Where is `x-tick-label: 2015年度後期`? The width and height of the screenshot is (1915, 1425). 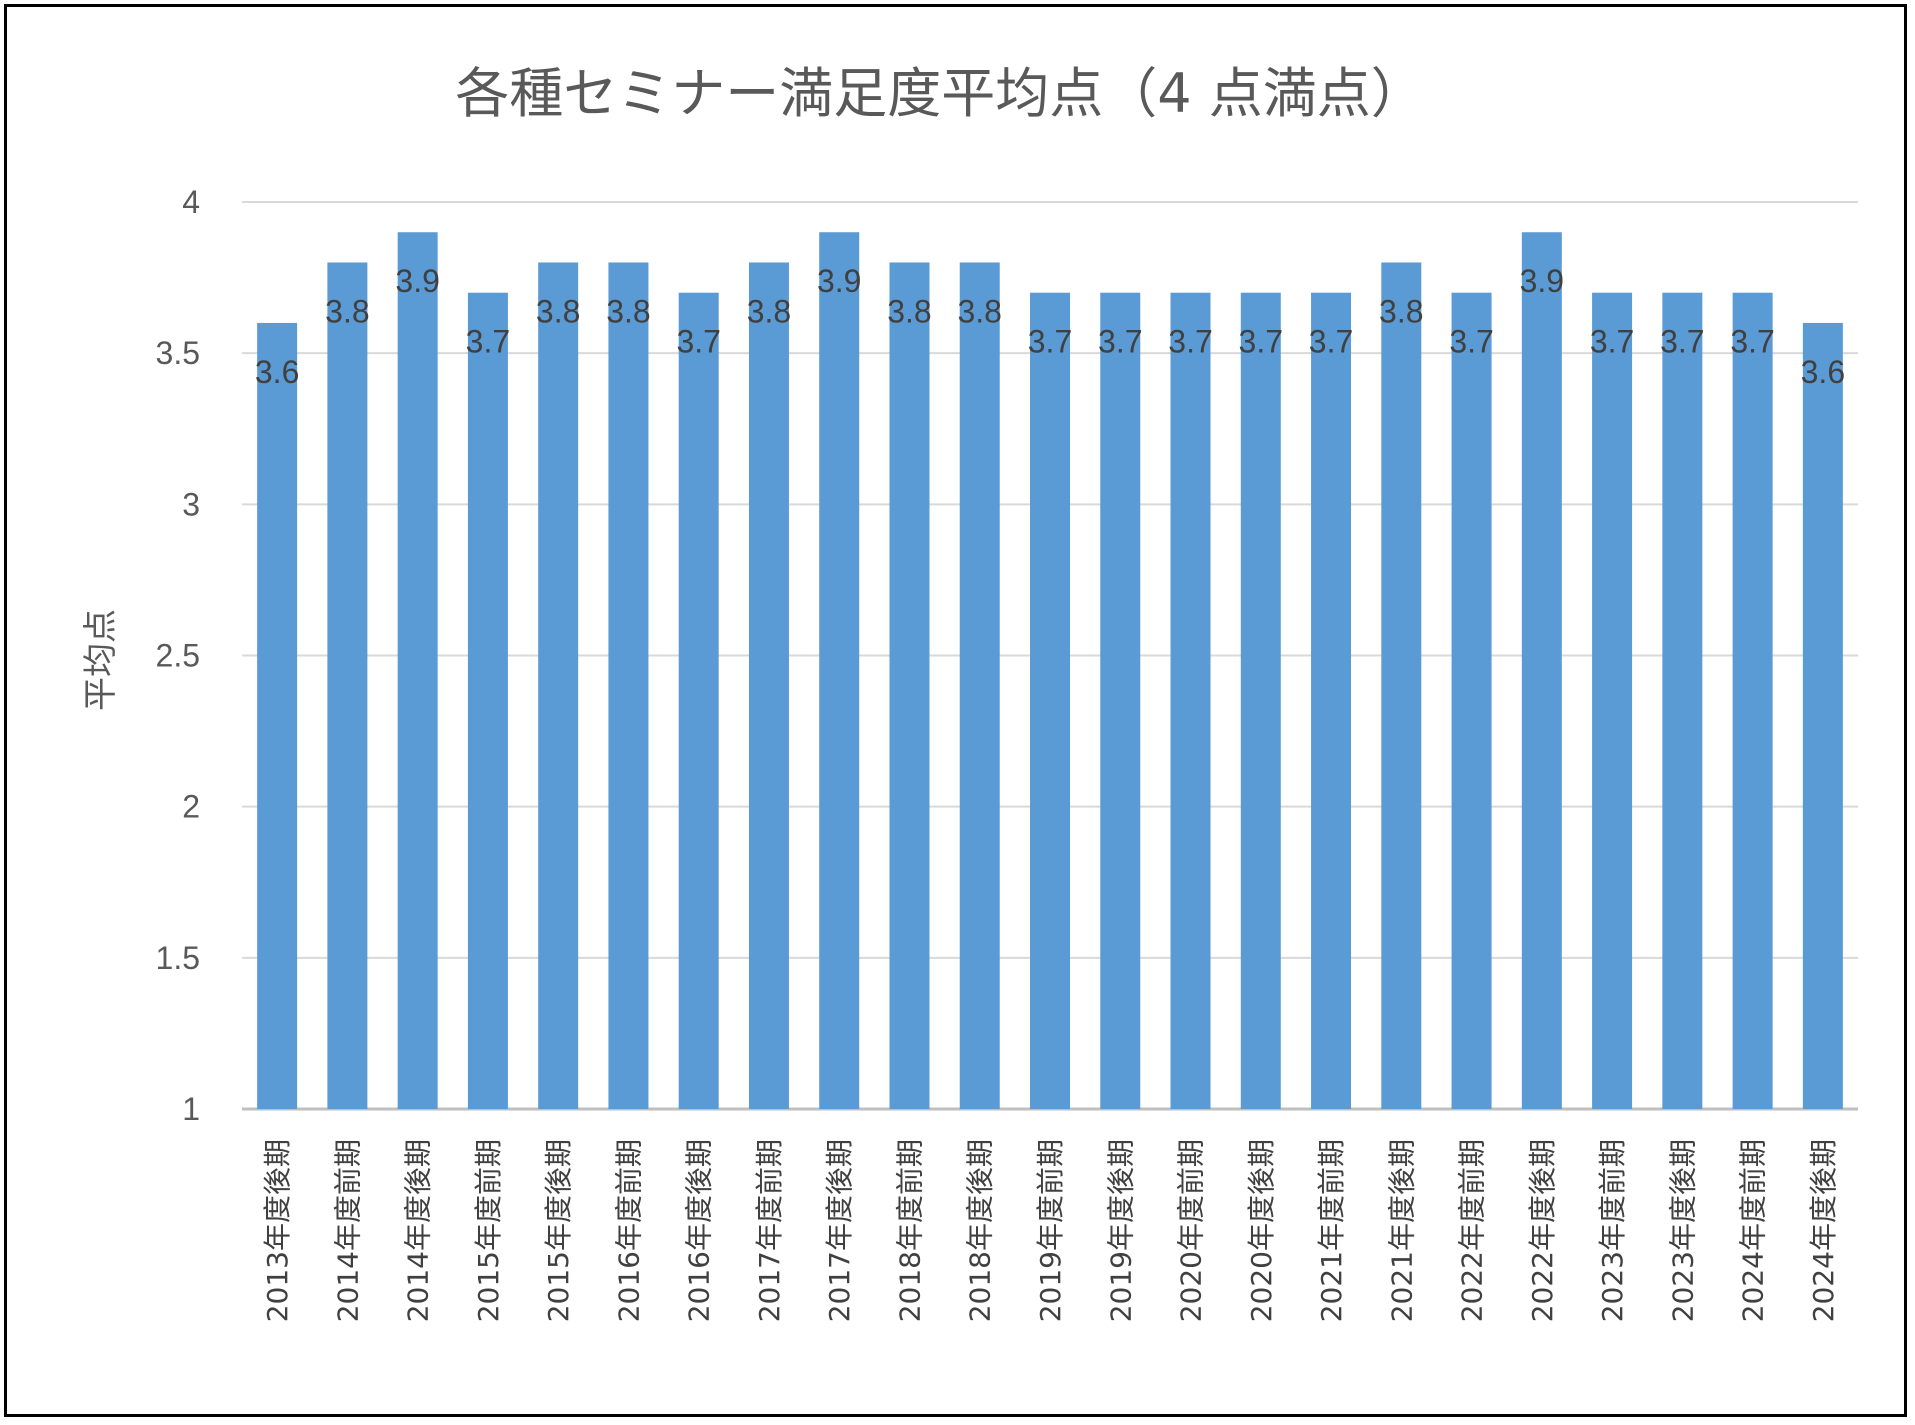 x-tick-label: 2015年度後期 is located at coordinates (558, 1230).